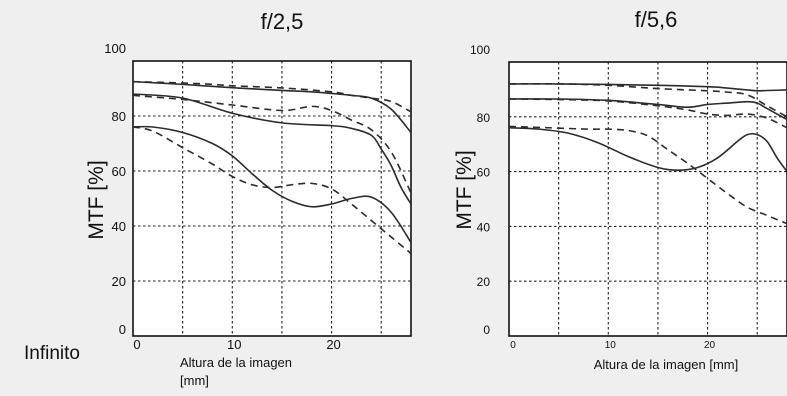 The width and height of the screenshot is (787, 396). Describe the element at coordinates (282, 21) in the screenshot. I see `chart-title: f/2,5` at that location.